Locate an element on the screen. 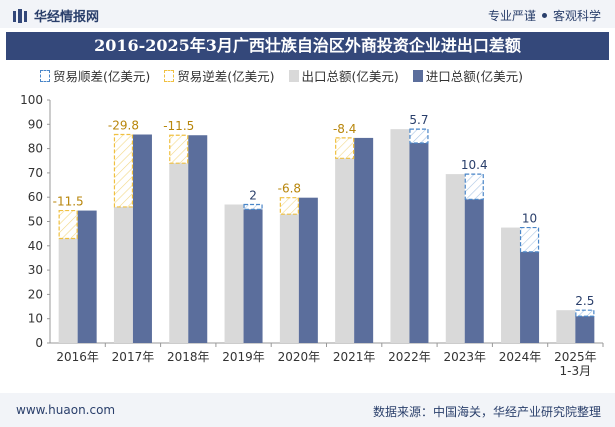 The width and height of the screenshot is (615, 427). x-tick-label: 1-3月 is located at coordinates (576, 371).